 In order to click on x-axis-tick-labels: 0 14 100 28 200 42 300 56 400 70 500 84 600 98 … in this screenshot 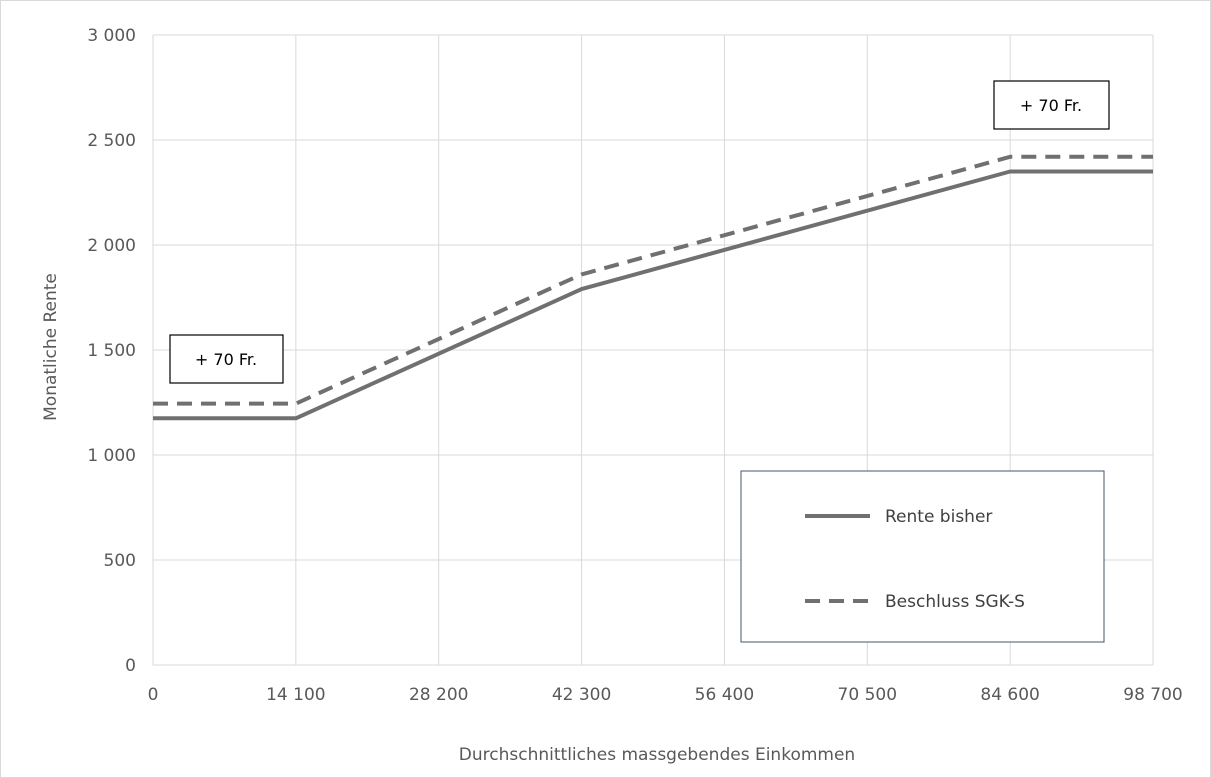, I will do `click(665, 695)`.